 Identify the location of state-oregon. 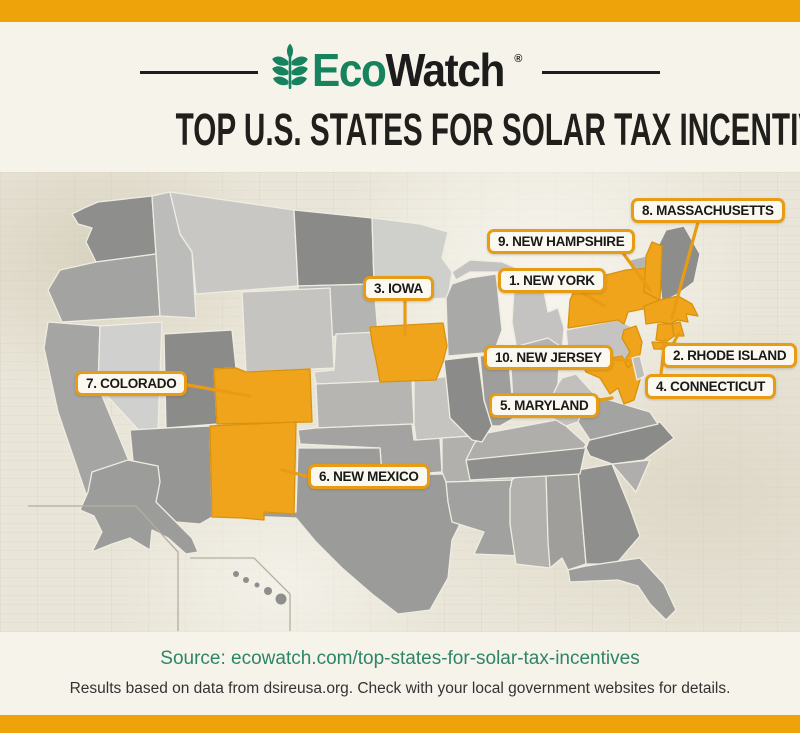
(104, 288).